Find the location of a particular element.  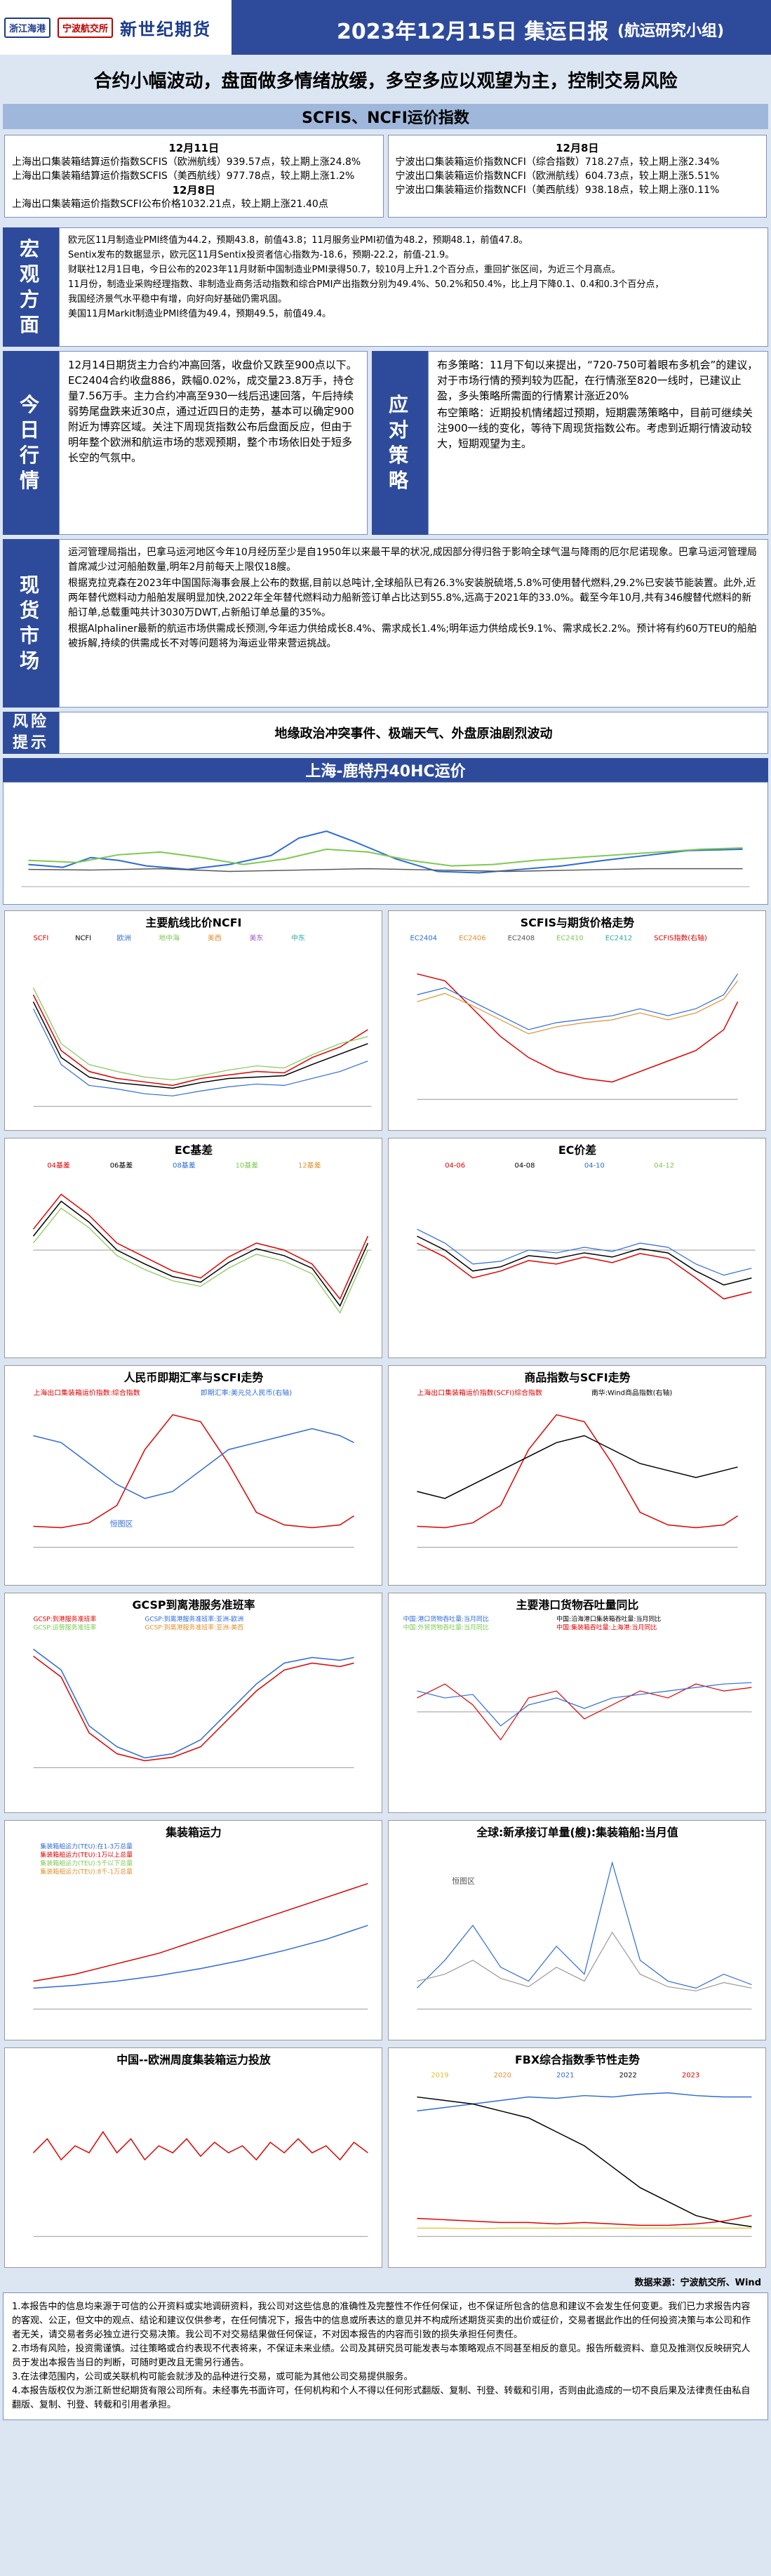

legend-item: SCFI is located at coordinates (40, 939).